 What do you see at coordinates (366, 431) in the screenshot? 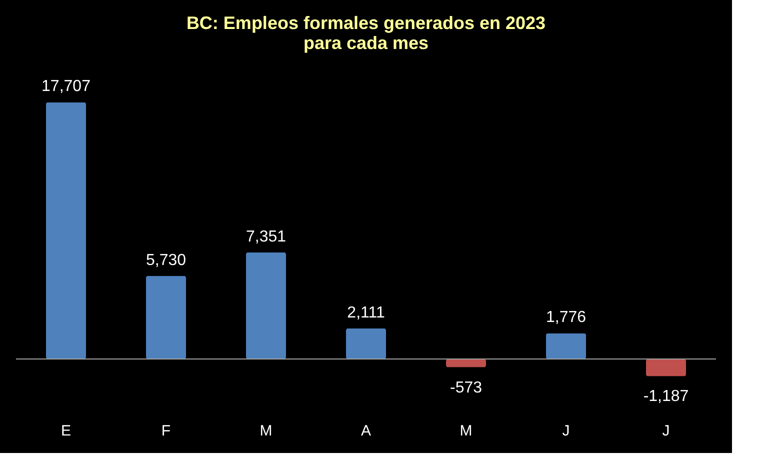
I see `x-tick-label: A` at bounding box center [366, 431].